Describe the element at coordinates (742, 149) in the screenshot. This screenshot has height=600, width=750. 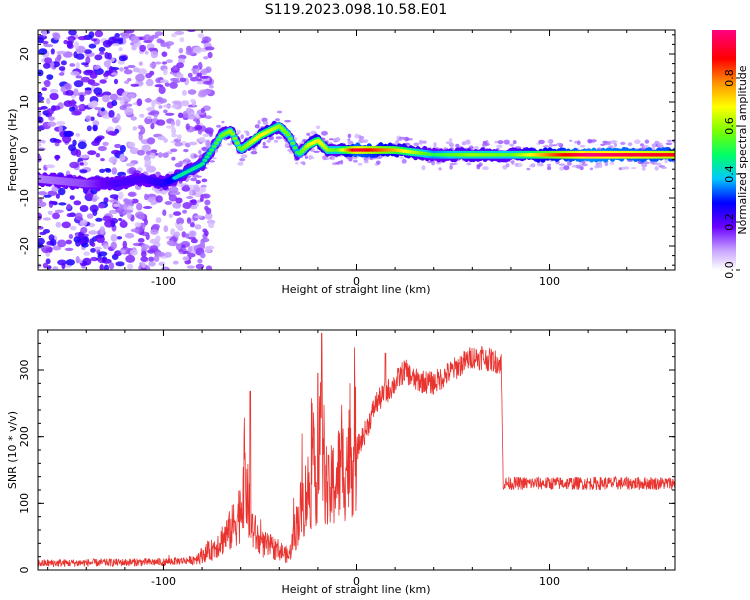
I see `colorbar-label: Normalized spectral amplitude` at that location.